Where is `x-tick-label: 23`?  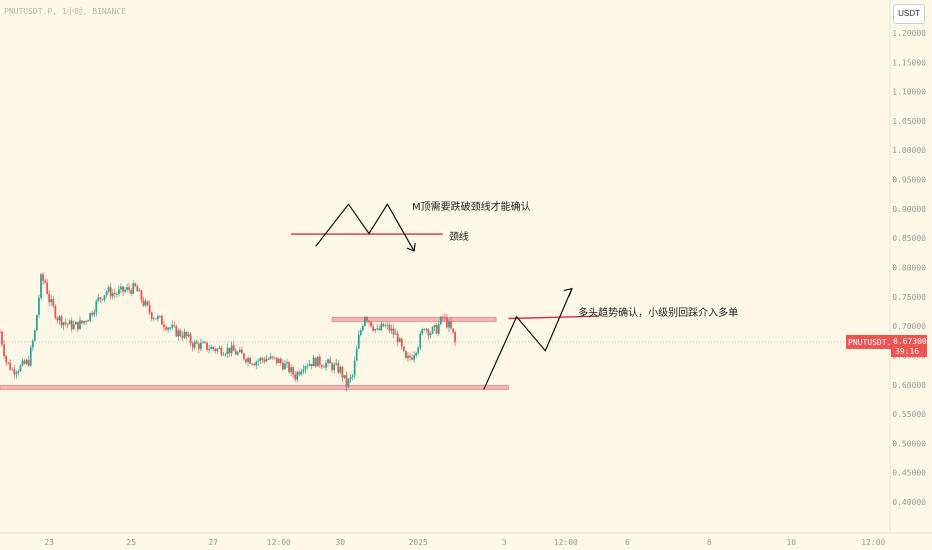
x-tick-label: 23 is located at coordinates (49, 542).